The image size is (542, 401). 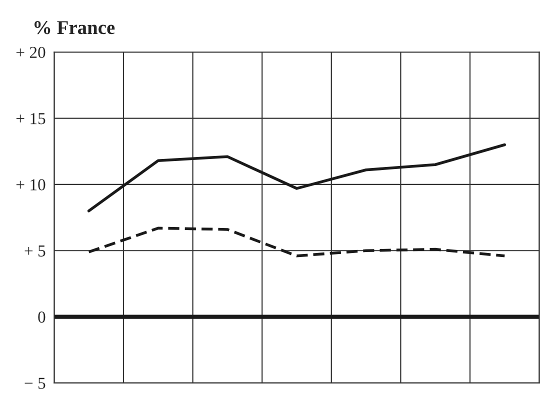 I want to click on y-axis-title: % France, so click(x=74, y=27).